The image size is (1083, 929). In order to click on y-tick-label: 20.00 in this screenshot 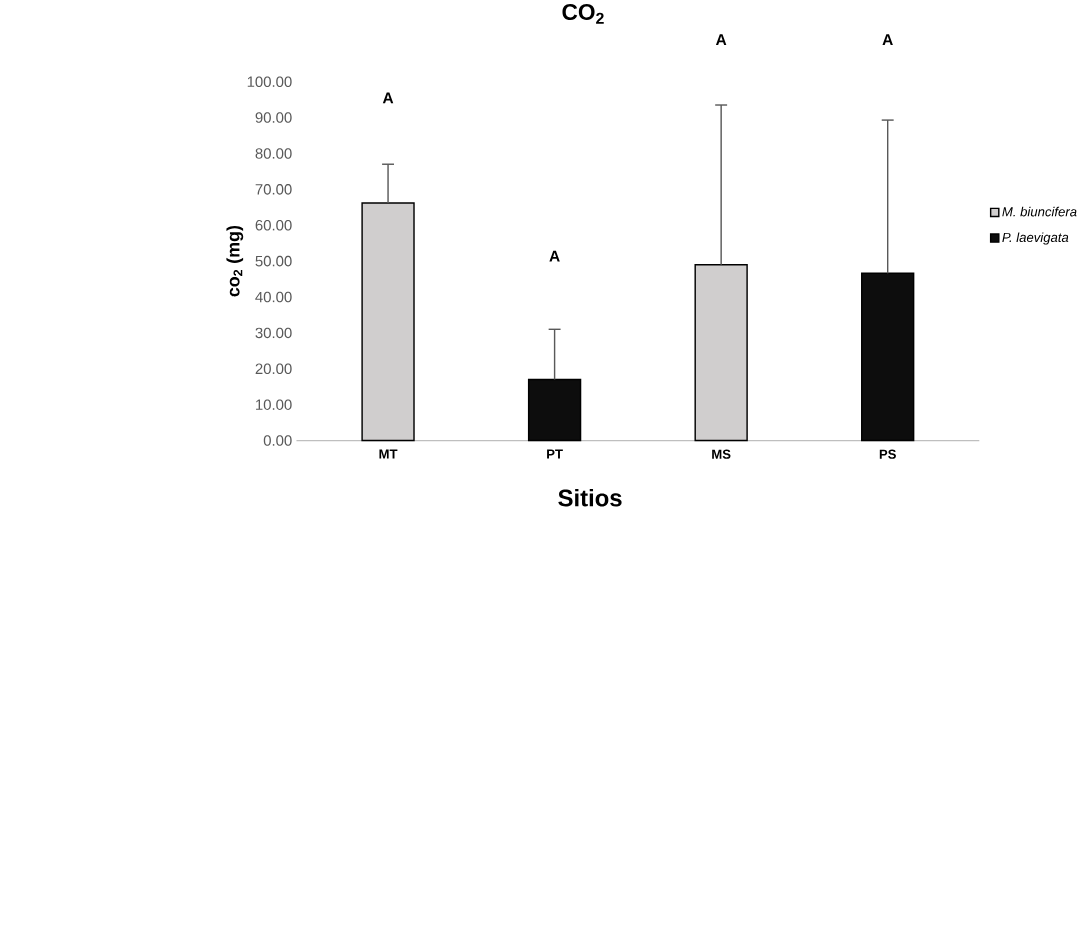, I will do `click(273, 369)`.